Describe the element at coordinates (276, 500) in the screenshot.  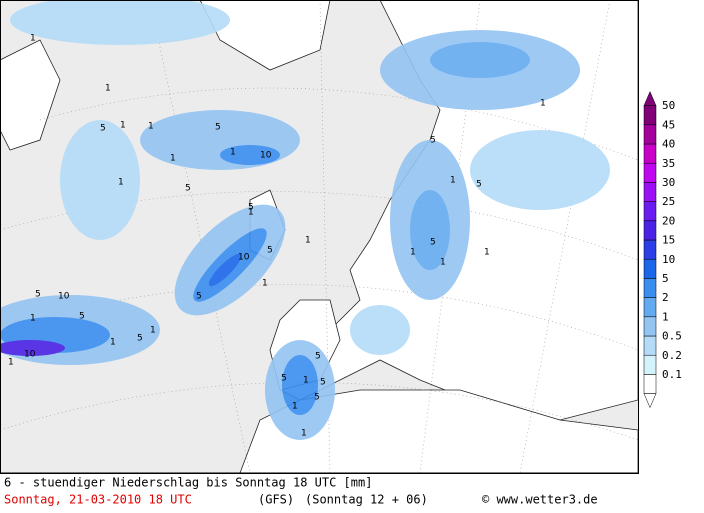
I see `footer-model: (GFS)` at that location.